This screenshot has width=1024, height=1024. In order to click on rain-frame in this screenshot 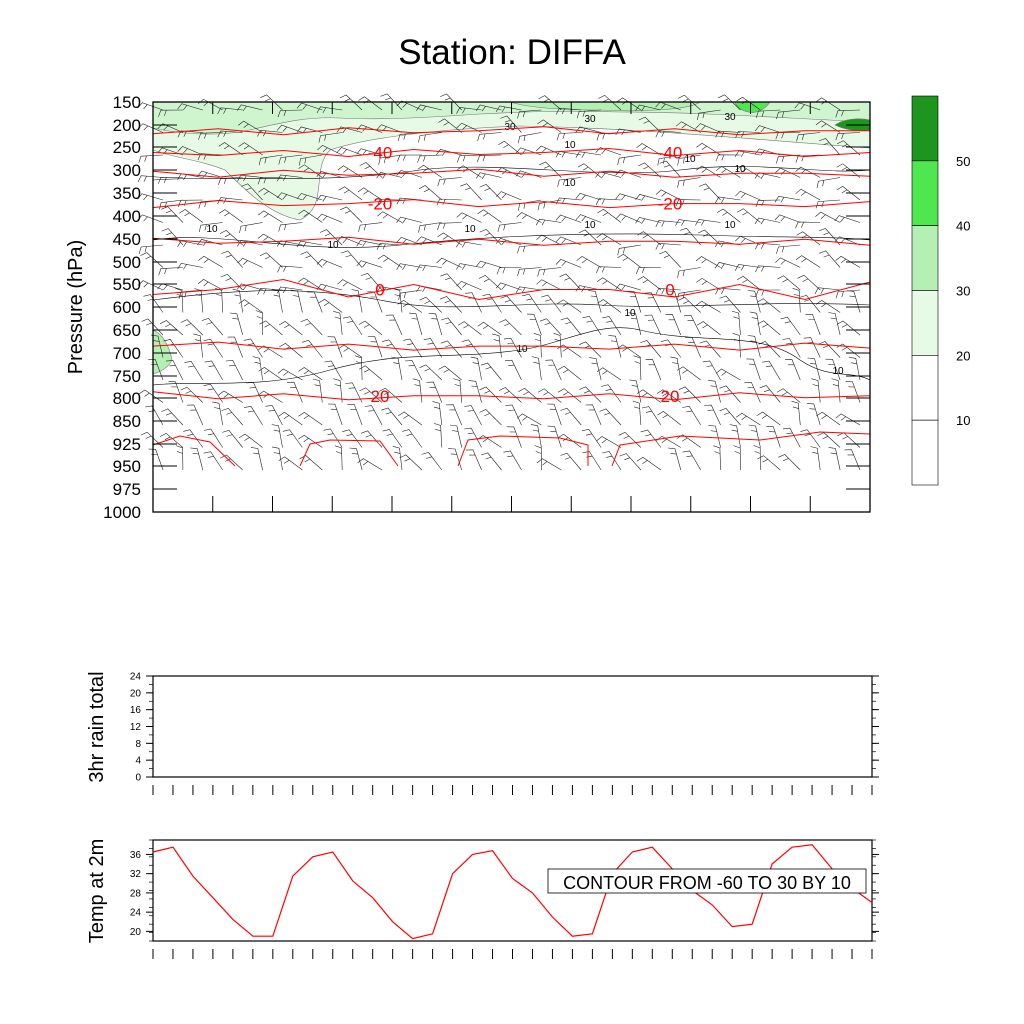, I will do `click(512, 726)`.